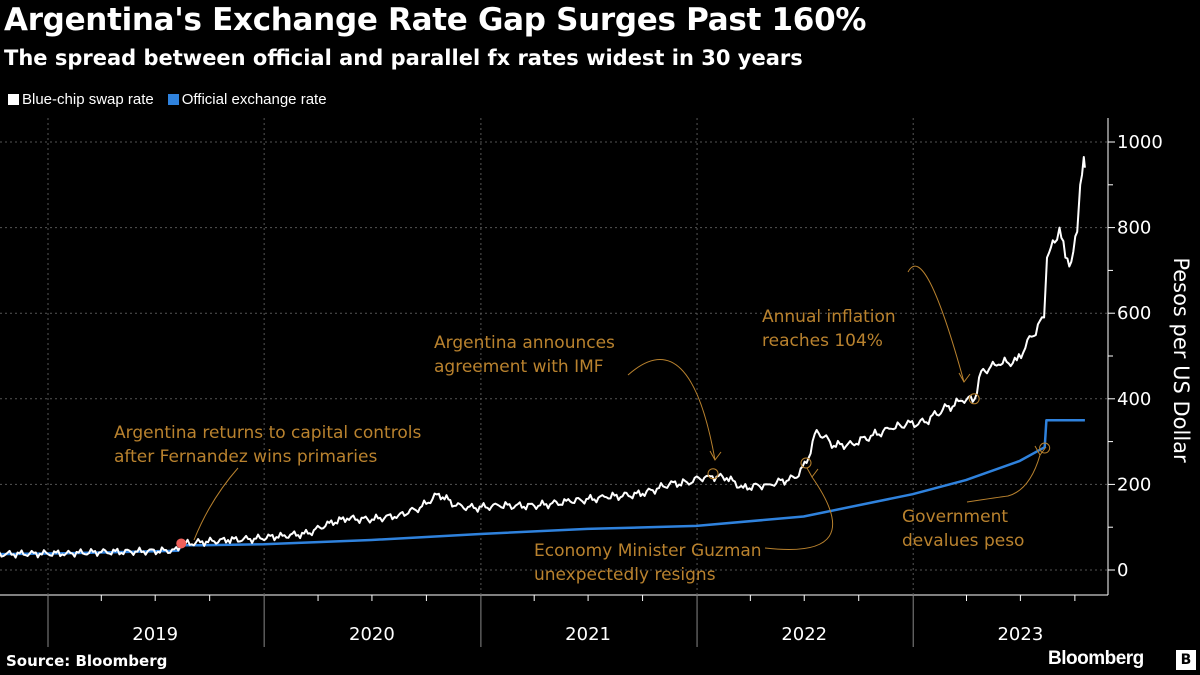 The height and width of the screenshot is (675, 1200). I want to click on annotation-devaluation: Government devalues peso, so click(976, 496).